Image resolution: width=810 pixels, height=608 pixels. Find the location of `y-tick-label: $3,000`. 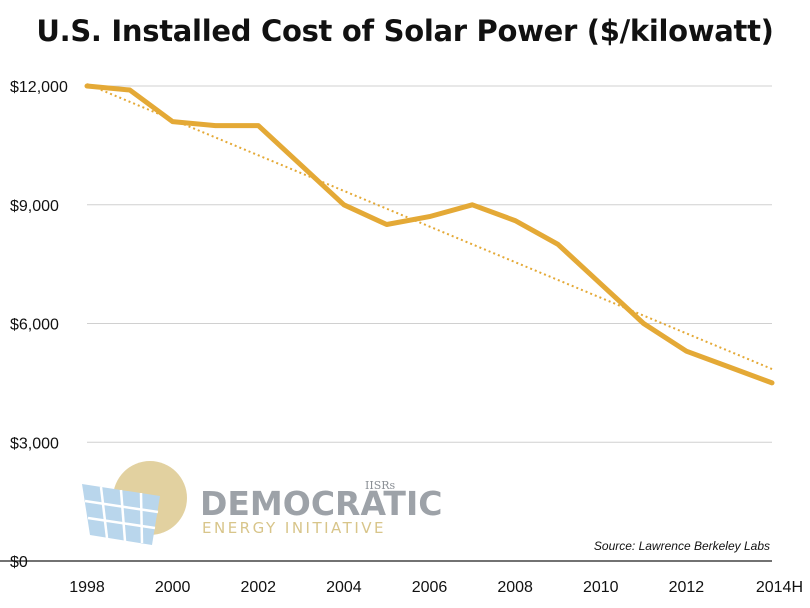

y-tick-label: $3,000 is located at coordinates (34, 443).